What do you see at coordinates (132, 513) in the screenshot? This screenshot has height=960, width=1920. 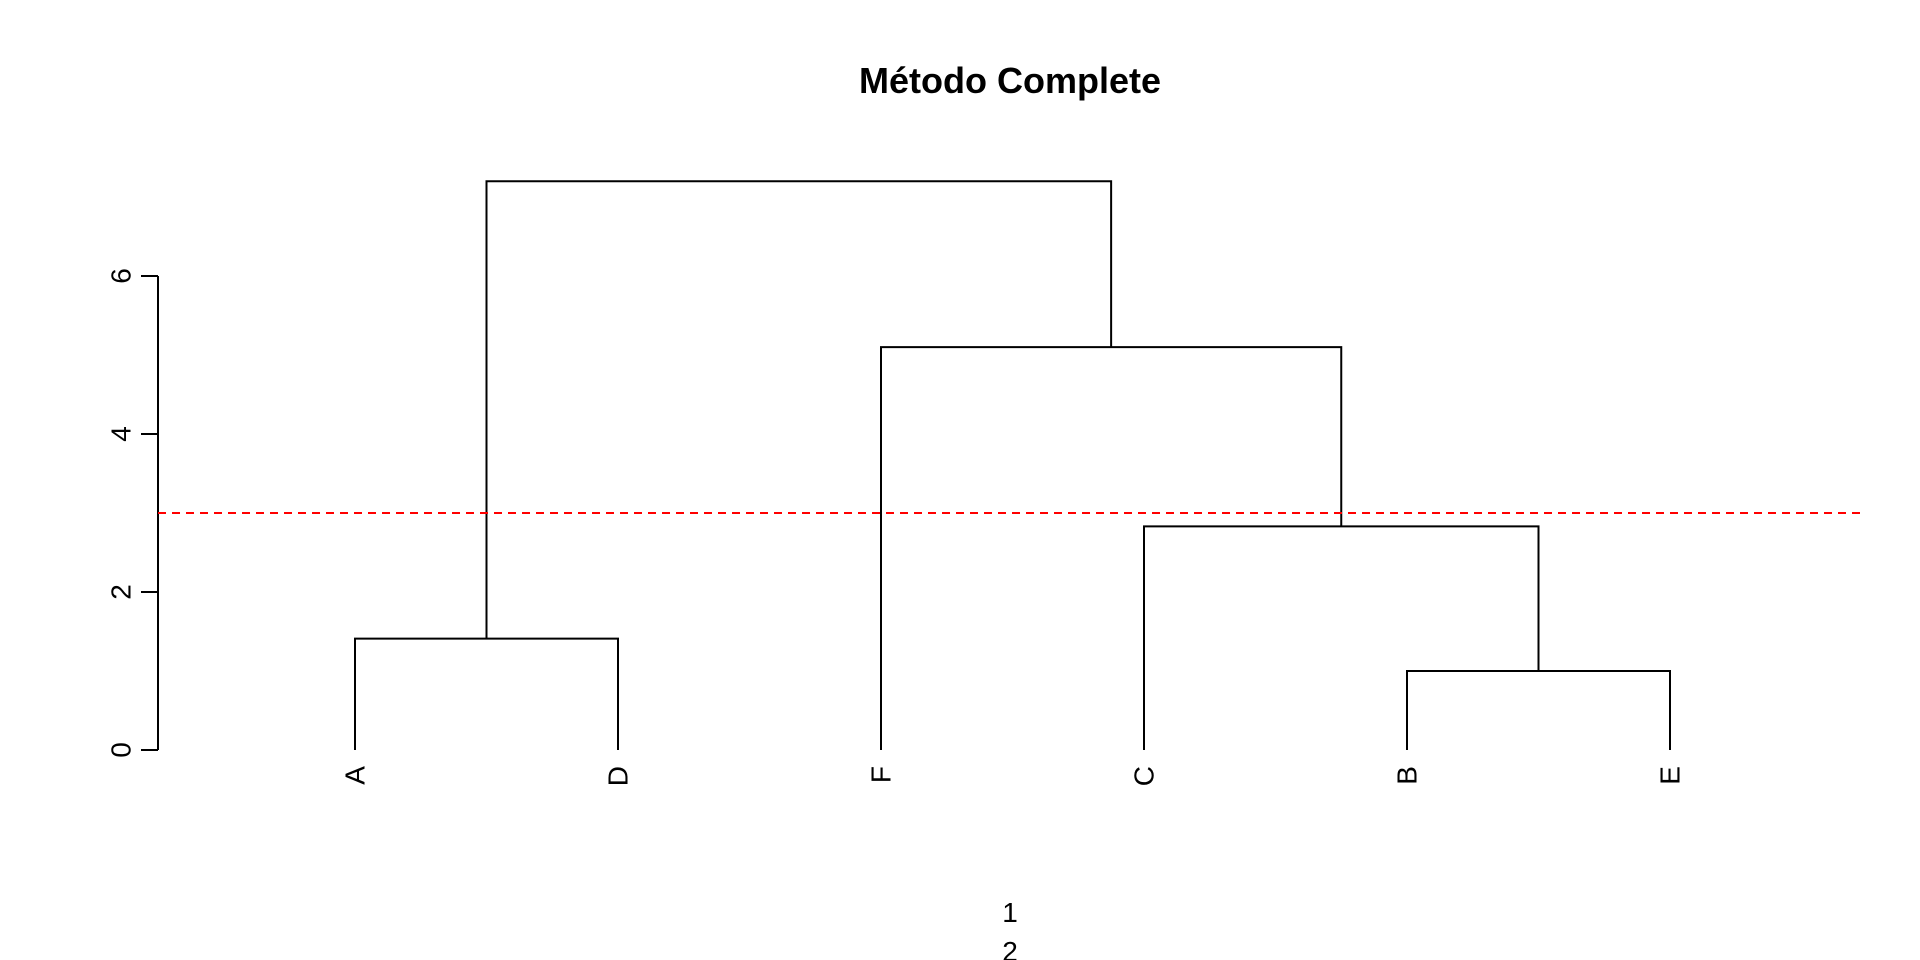 I see `y-axis: 0 2 4 6` at bounding box center [132, 513].